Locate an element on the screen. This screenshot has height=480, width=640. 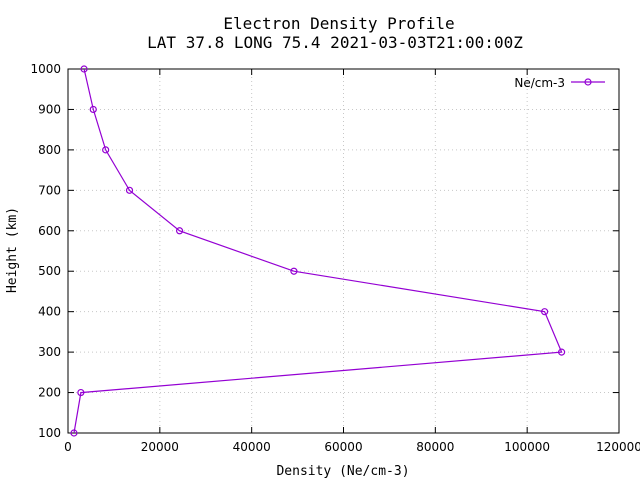
y-tick-label: 400 is located at coordinates (49, 312).